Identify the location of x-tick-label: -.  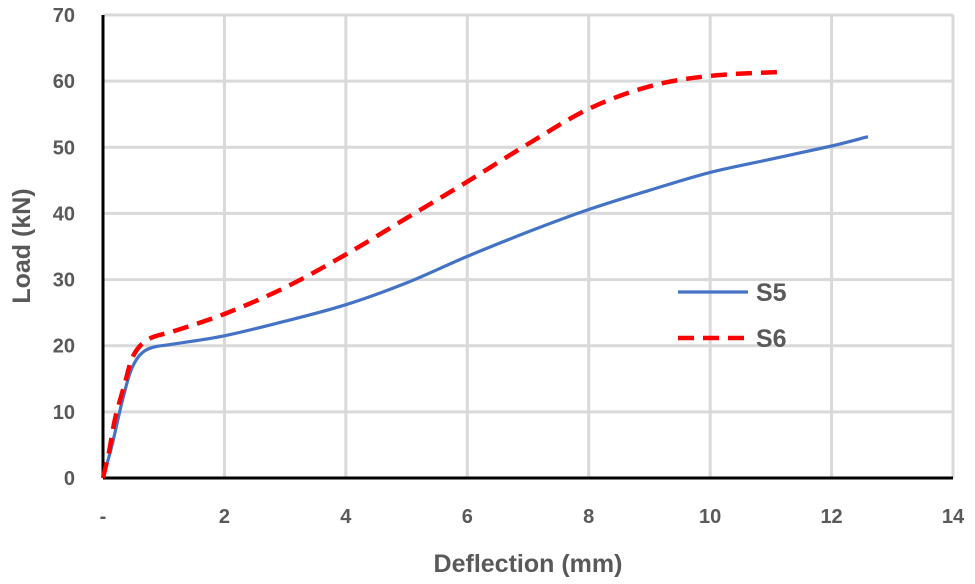
(103, 517).